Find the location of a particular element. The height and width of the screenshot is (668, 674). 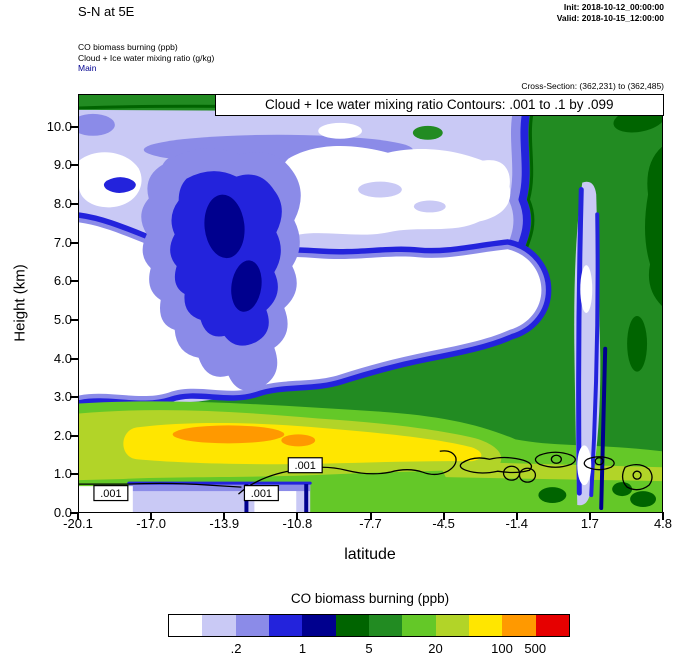

x-axis-title: latitude is located at coordinates (370, 554).